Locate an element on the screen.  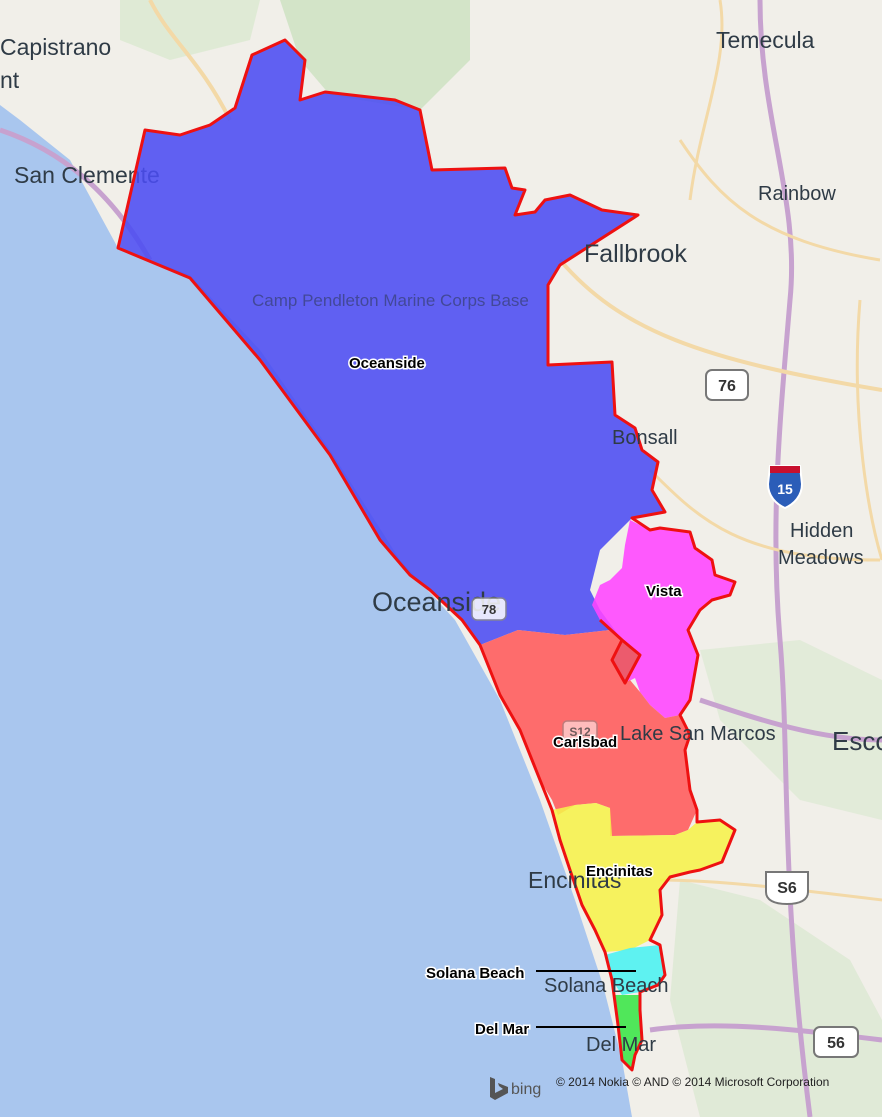
place-label-solana-beach-city: Solana Beach is located at coordinates (606, 986).